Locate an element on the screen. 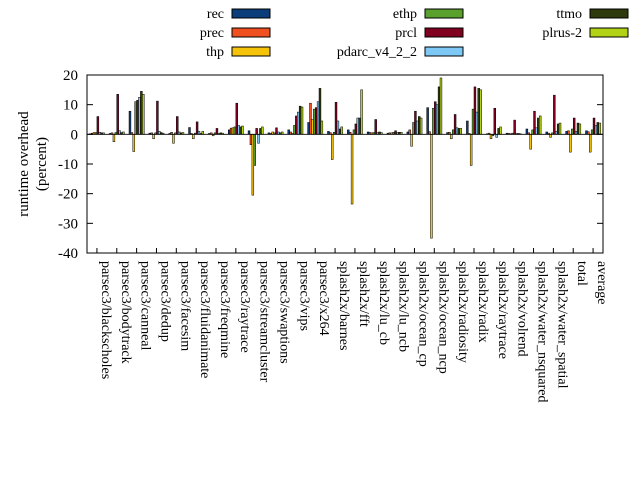 This screenshot has height=485, width=640. bar-thp-parsec3/dedup is located at coordinates (153, 137).